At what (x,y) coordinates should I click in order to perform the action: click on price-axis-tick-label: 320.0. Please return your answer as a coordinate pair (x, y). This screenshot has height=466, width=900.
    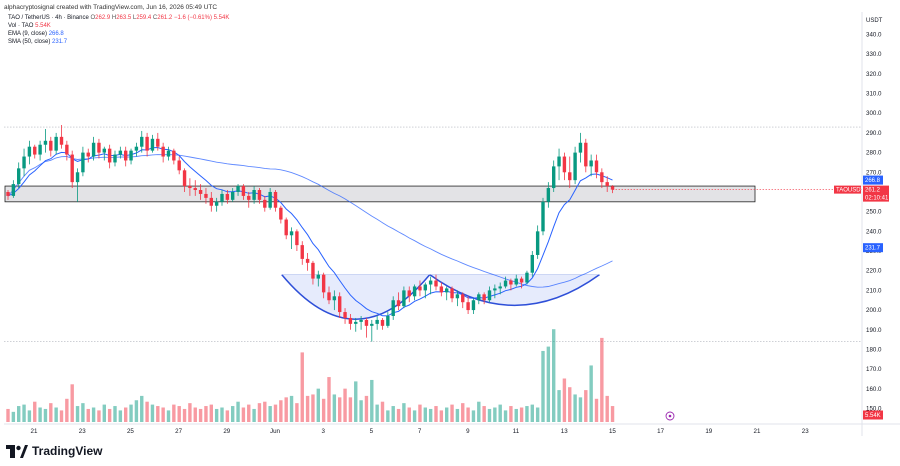
    Looking at the image, I should click on (874, 74).